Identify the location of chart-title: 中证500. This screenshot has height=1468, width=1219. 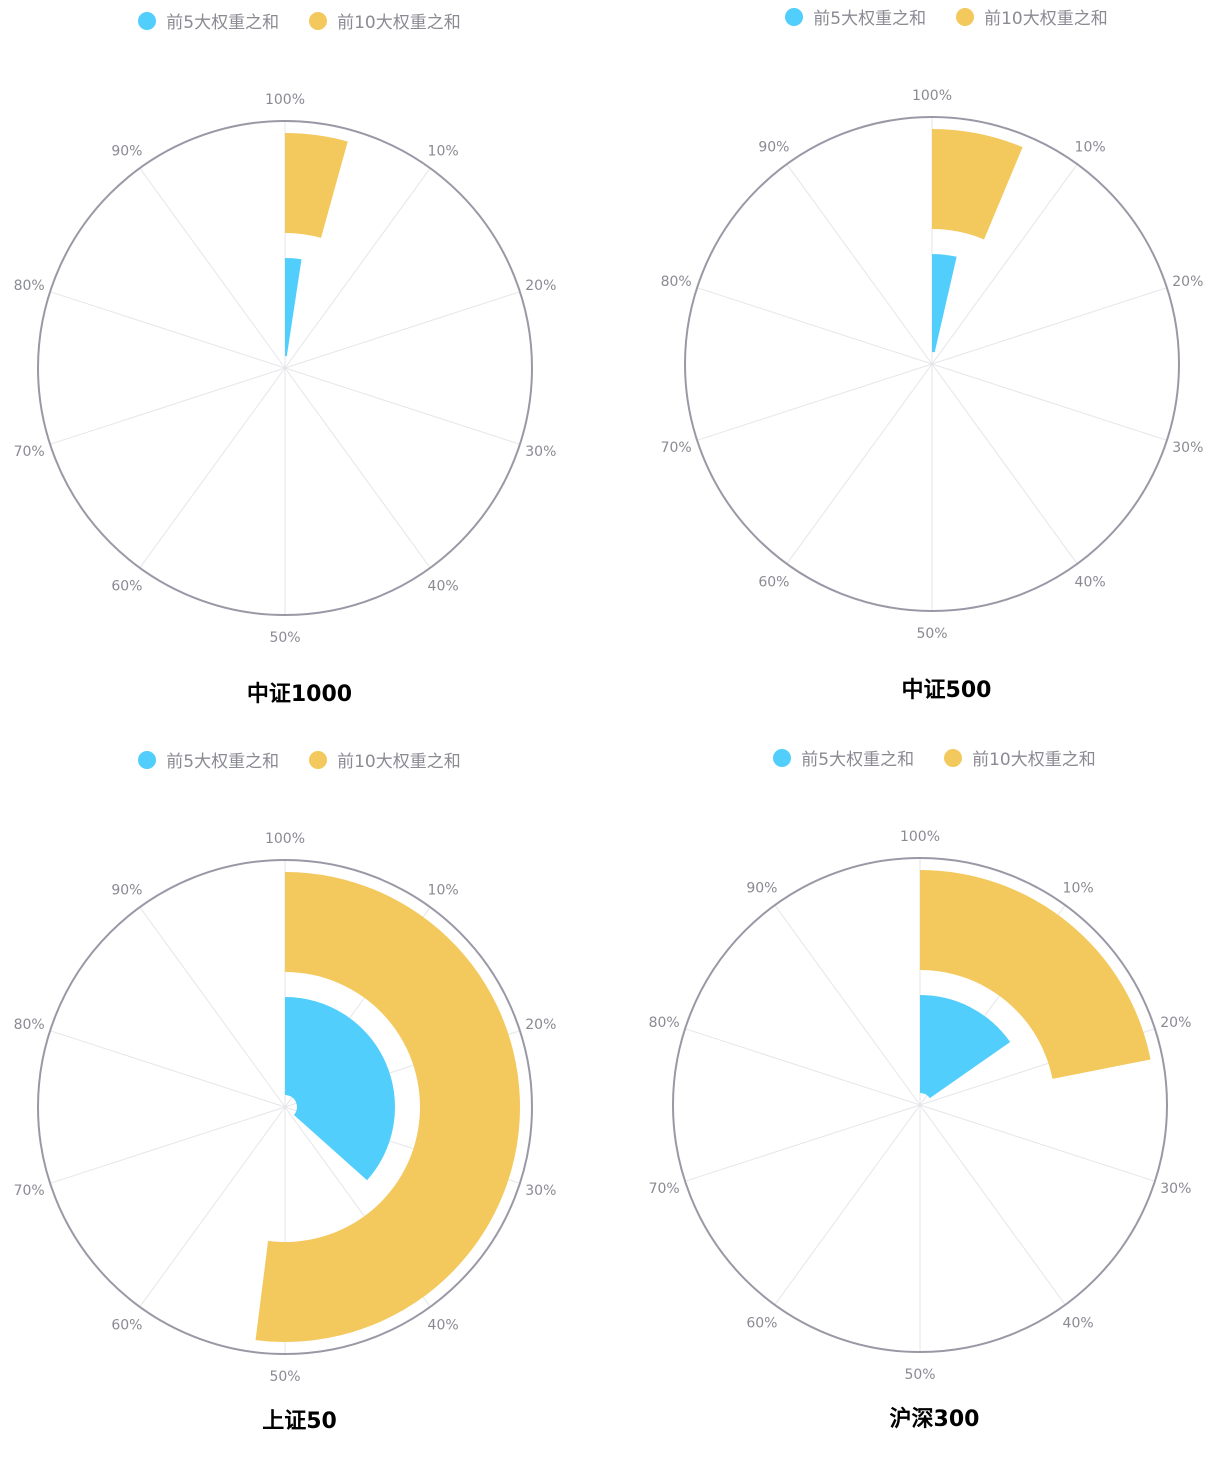
(946, 690).